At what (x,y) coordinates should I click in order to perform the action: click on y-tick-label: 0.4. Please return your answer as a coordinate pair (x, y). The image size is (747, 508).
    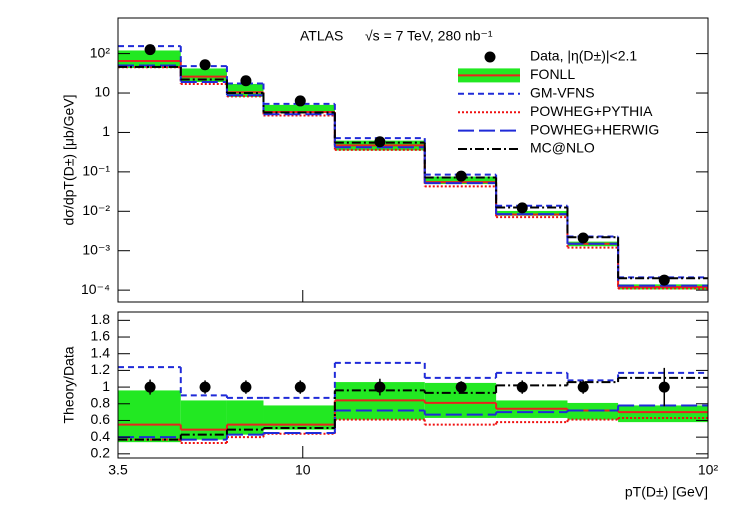
    Looking at the image, I should click on (101, 436).